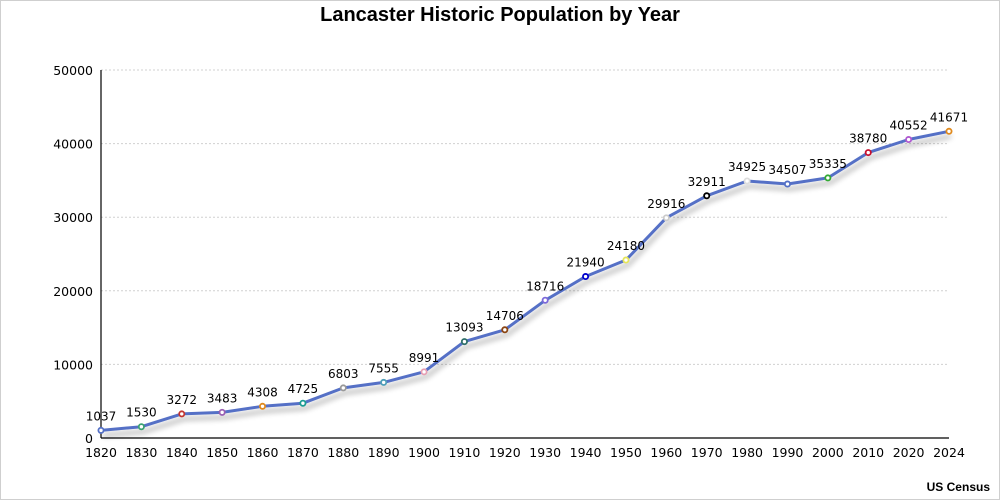  Describe the element at coordinates (787, 170) in the screenshot. I see `data-label: 34507` at that location.